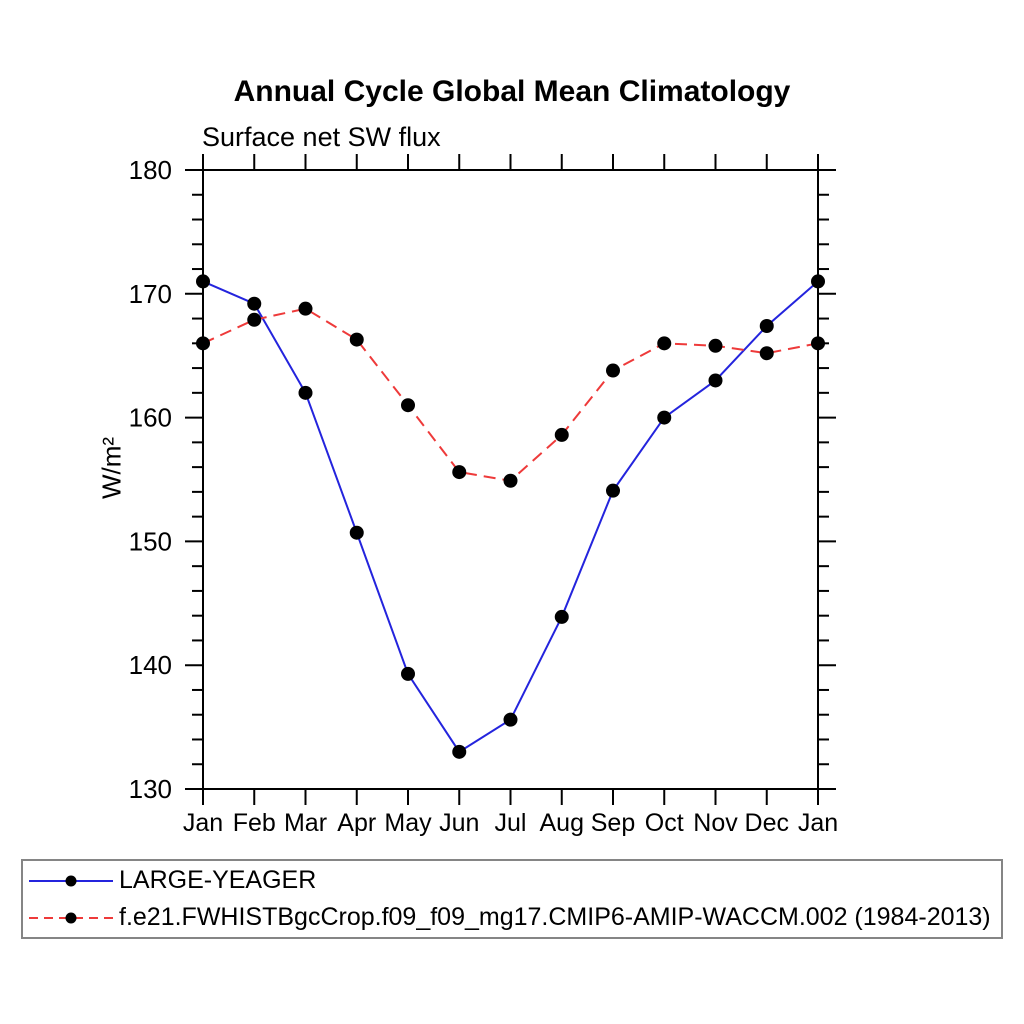  What do you see at coordinates (613, 823) in the screenshot?
I see `x-tick-label: Sep` at bounding box center [613, 823].